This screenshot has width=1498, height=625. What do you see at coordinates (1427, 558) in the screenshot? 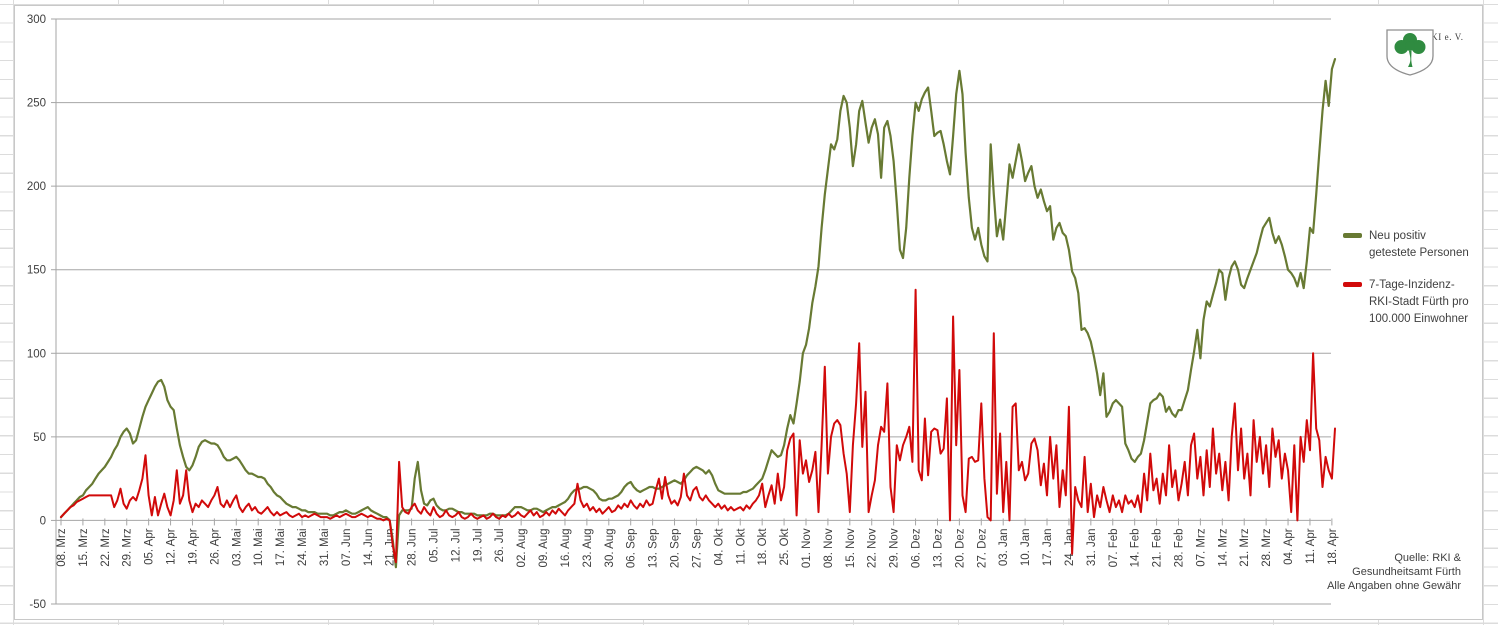
I see `source-line: Quelle: RKI &` at bounding box center [1427, 558].